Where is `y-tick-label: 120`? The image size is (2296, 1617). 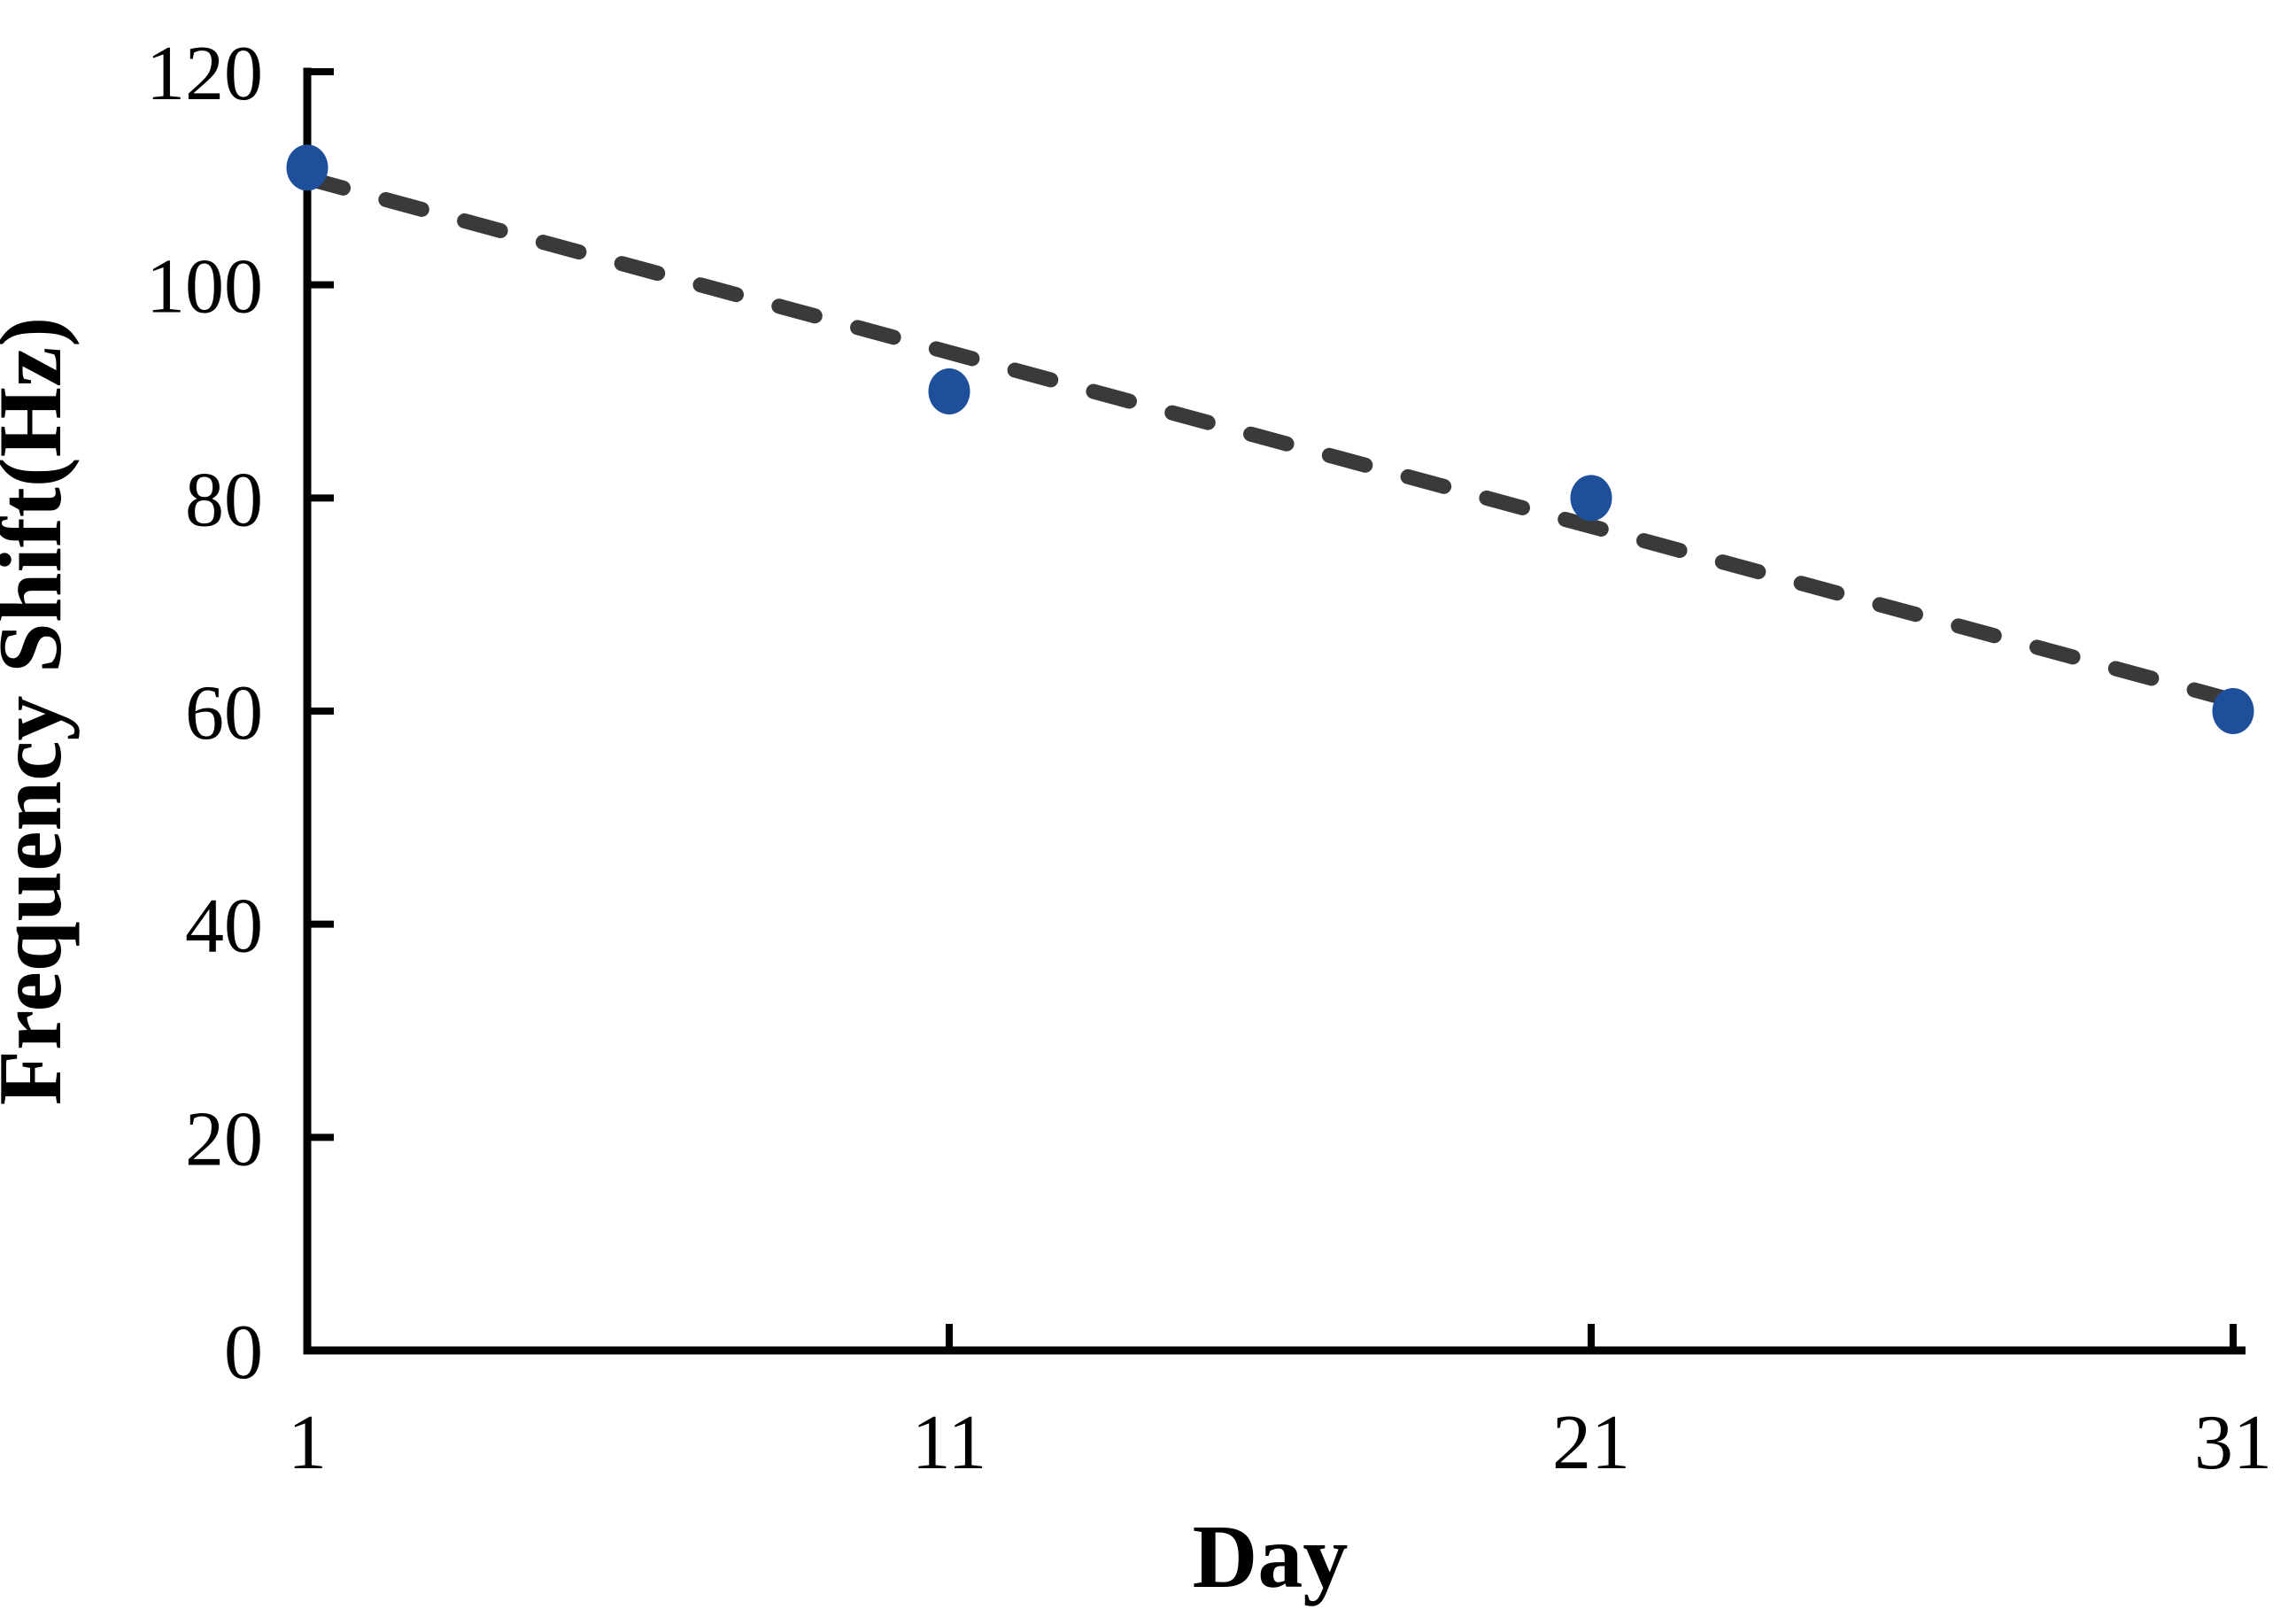
y-tick-label: 120 is located at coordinates (204, 74).